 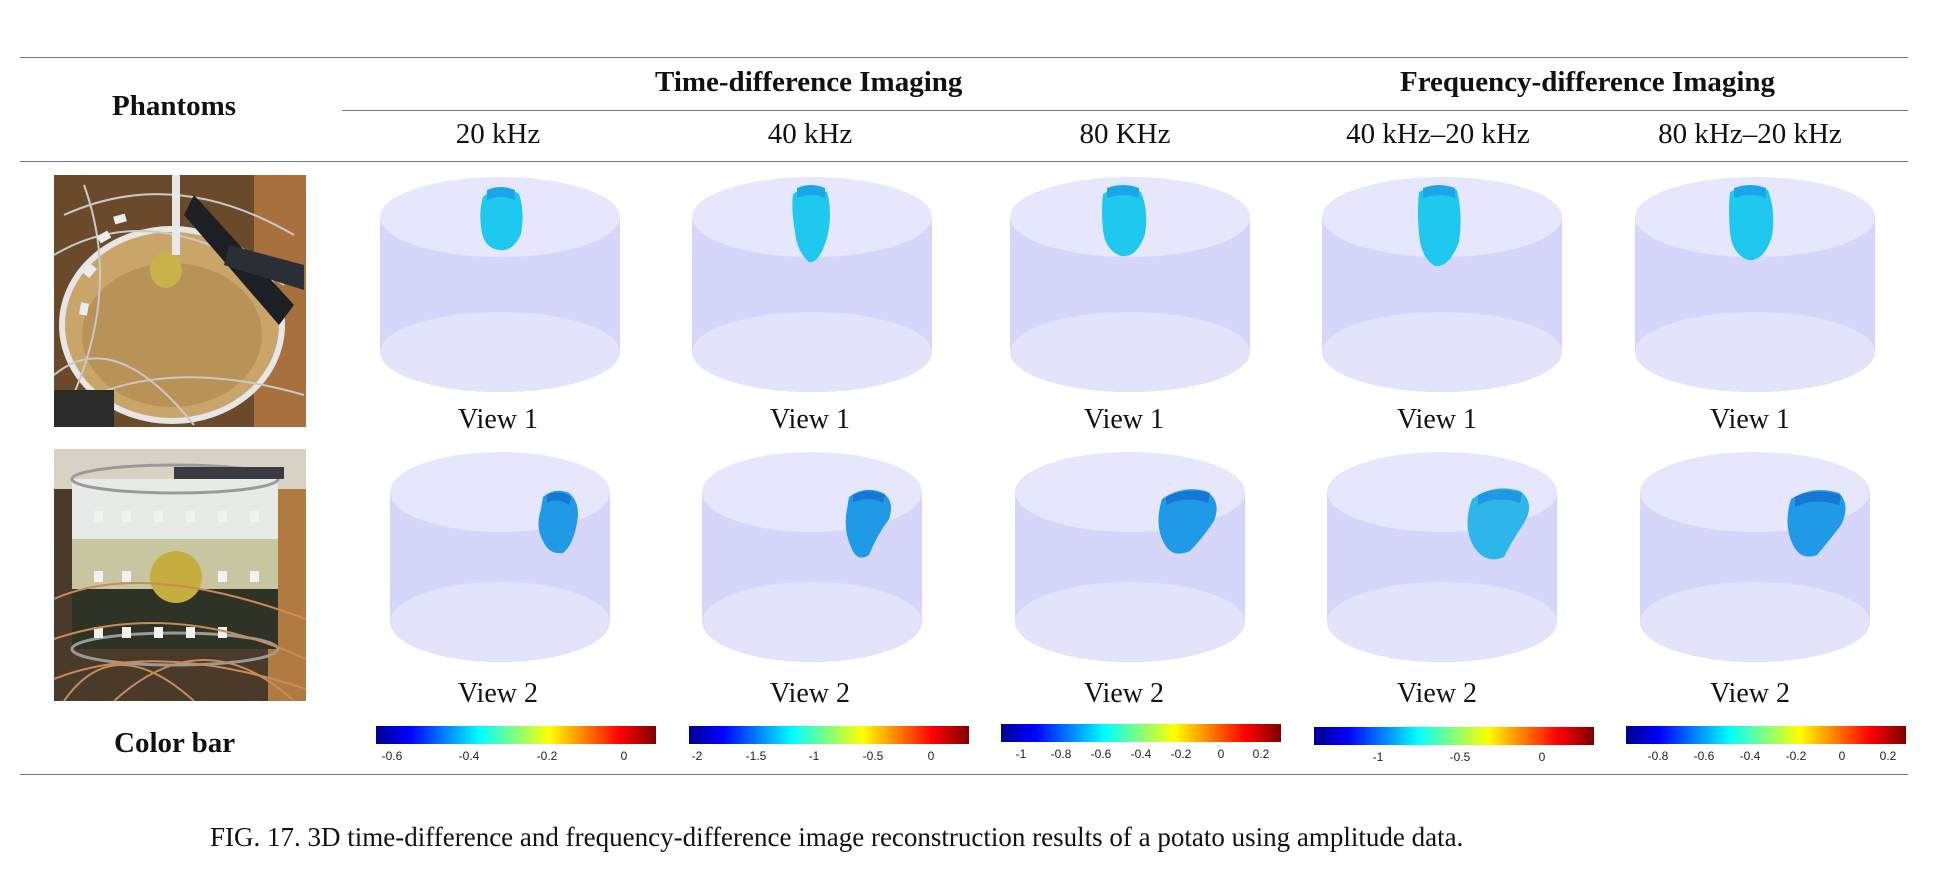 What do you see at coordinates (1542, 757) in the screenshot?
I see `colorbar-4-tick: 0` at bounding box center [1542, 757].